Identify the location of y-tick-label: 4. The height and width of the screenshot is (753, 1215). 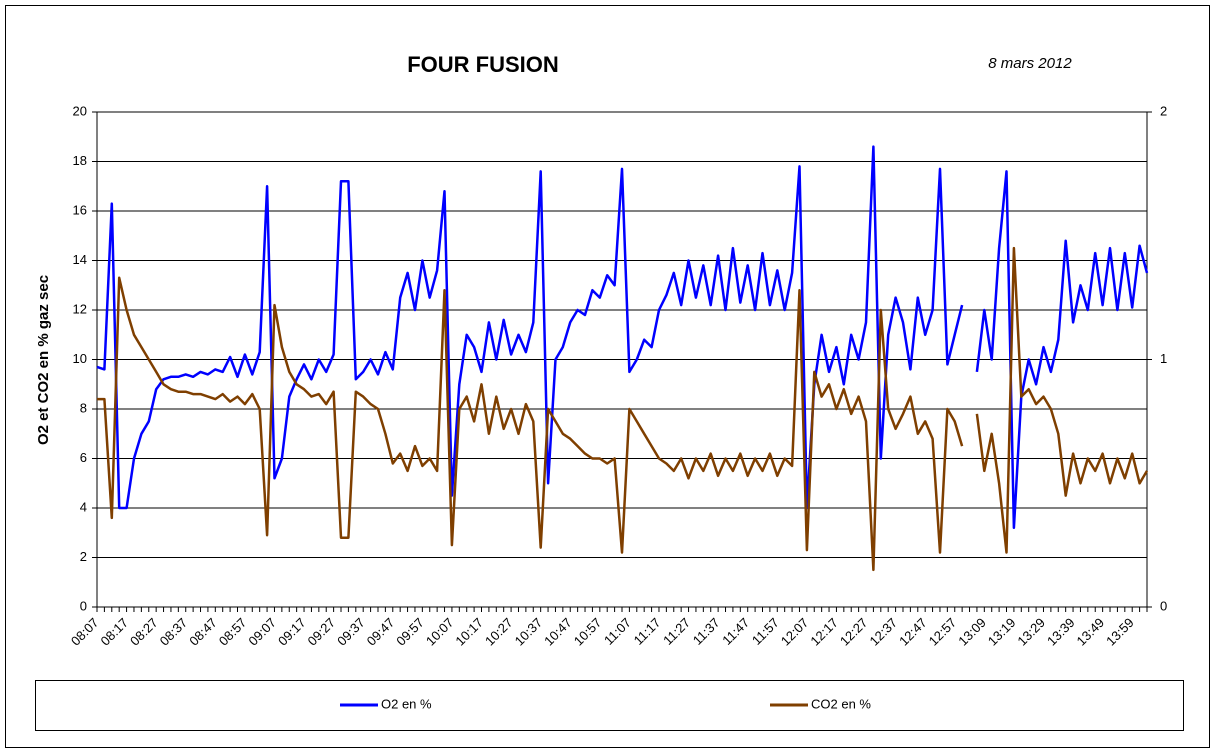
(83, 506).